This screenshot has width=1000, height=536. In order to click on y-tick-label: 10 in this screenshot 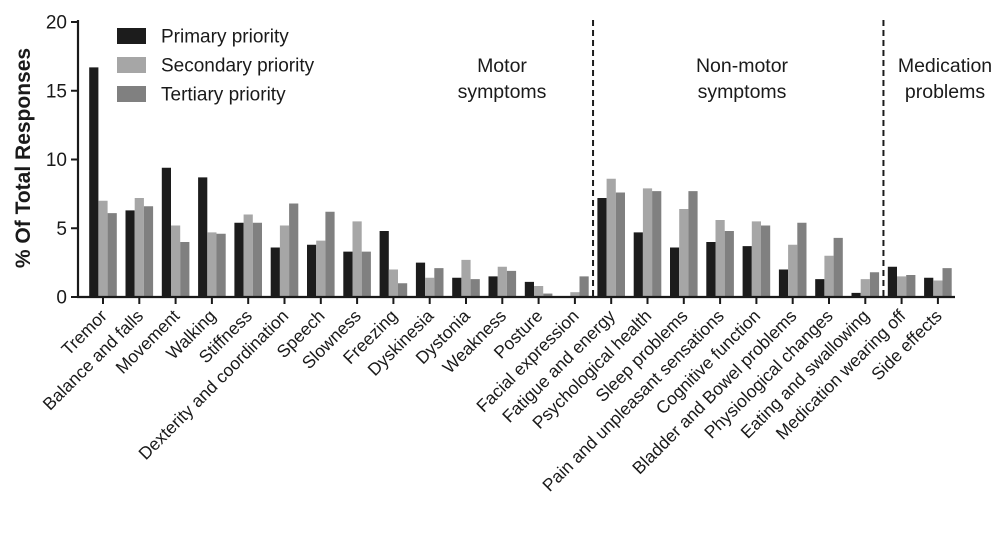, I will do `click(56, 160)`.